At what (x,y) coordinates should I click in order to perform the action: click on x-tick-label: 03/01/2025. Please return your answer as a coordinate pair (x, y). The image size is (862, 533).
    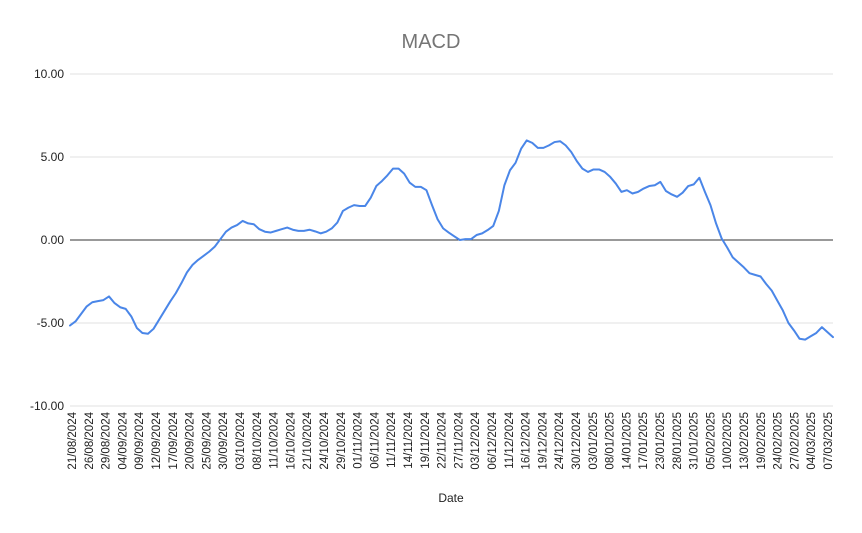
    Looking at the image, I should click on (594, 441).